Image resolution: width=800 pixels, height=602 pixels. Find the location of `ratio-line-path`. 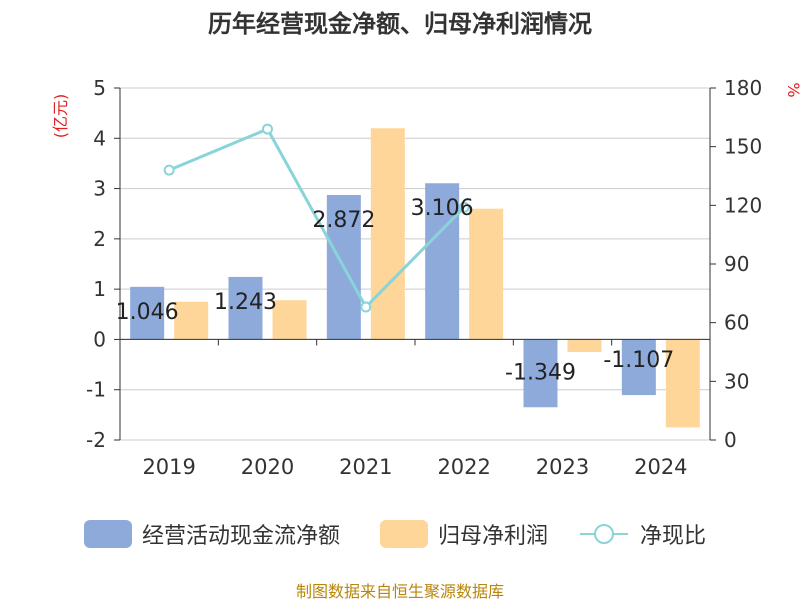

ratio-line-path is located at coordinates (317, 218).